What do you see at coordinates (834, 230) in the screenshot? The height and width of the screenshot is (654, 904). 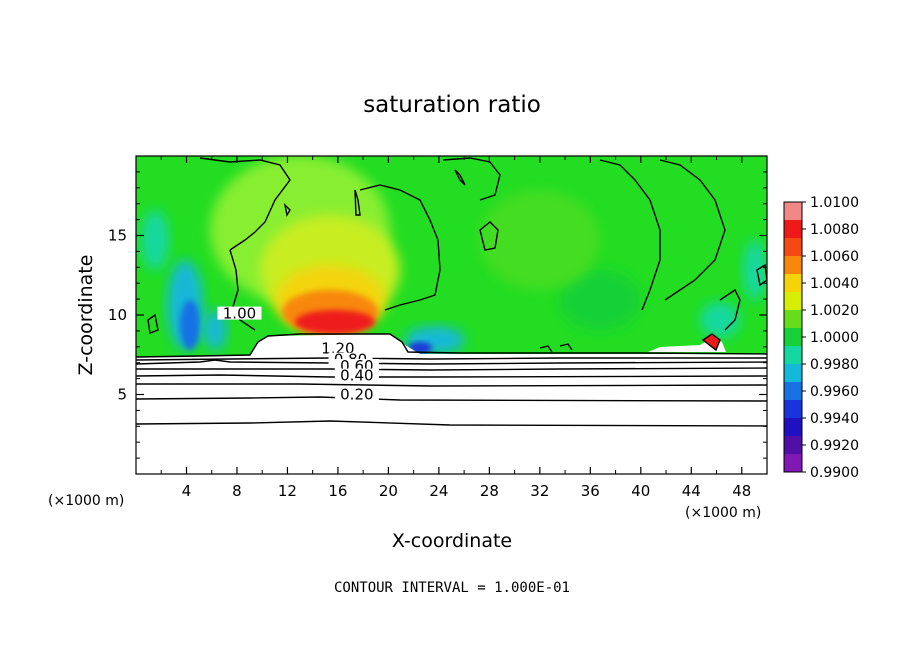 I see `colorbar-label: 1.0080` at bounding box center [834, 230].